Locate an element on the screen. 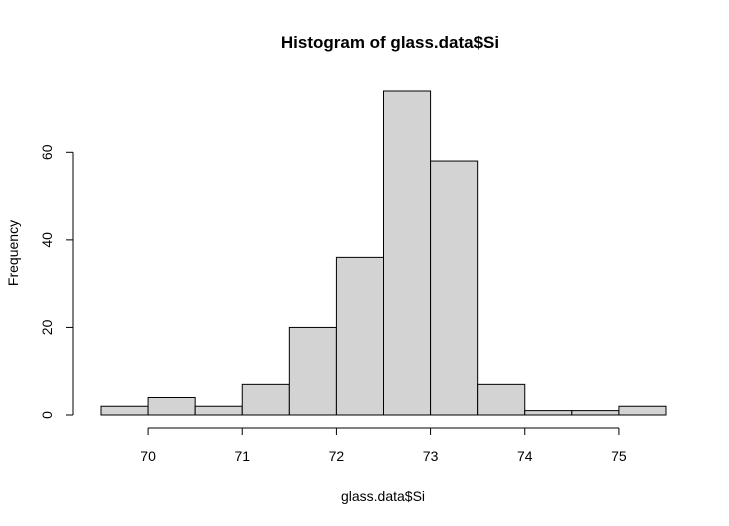 The width and height of the screenshot is (729, 526). x-tick-label: 71 is located at coordinates (242, 456).